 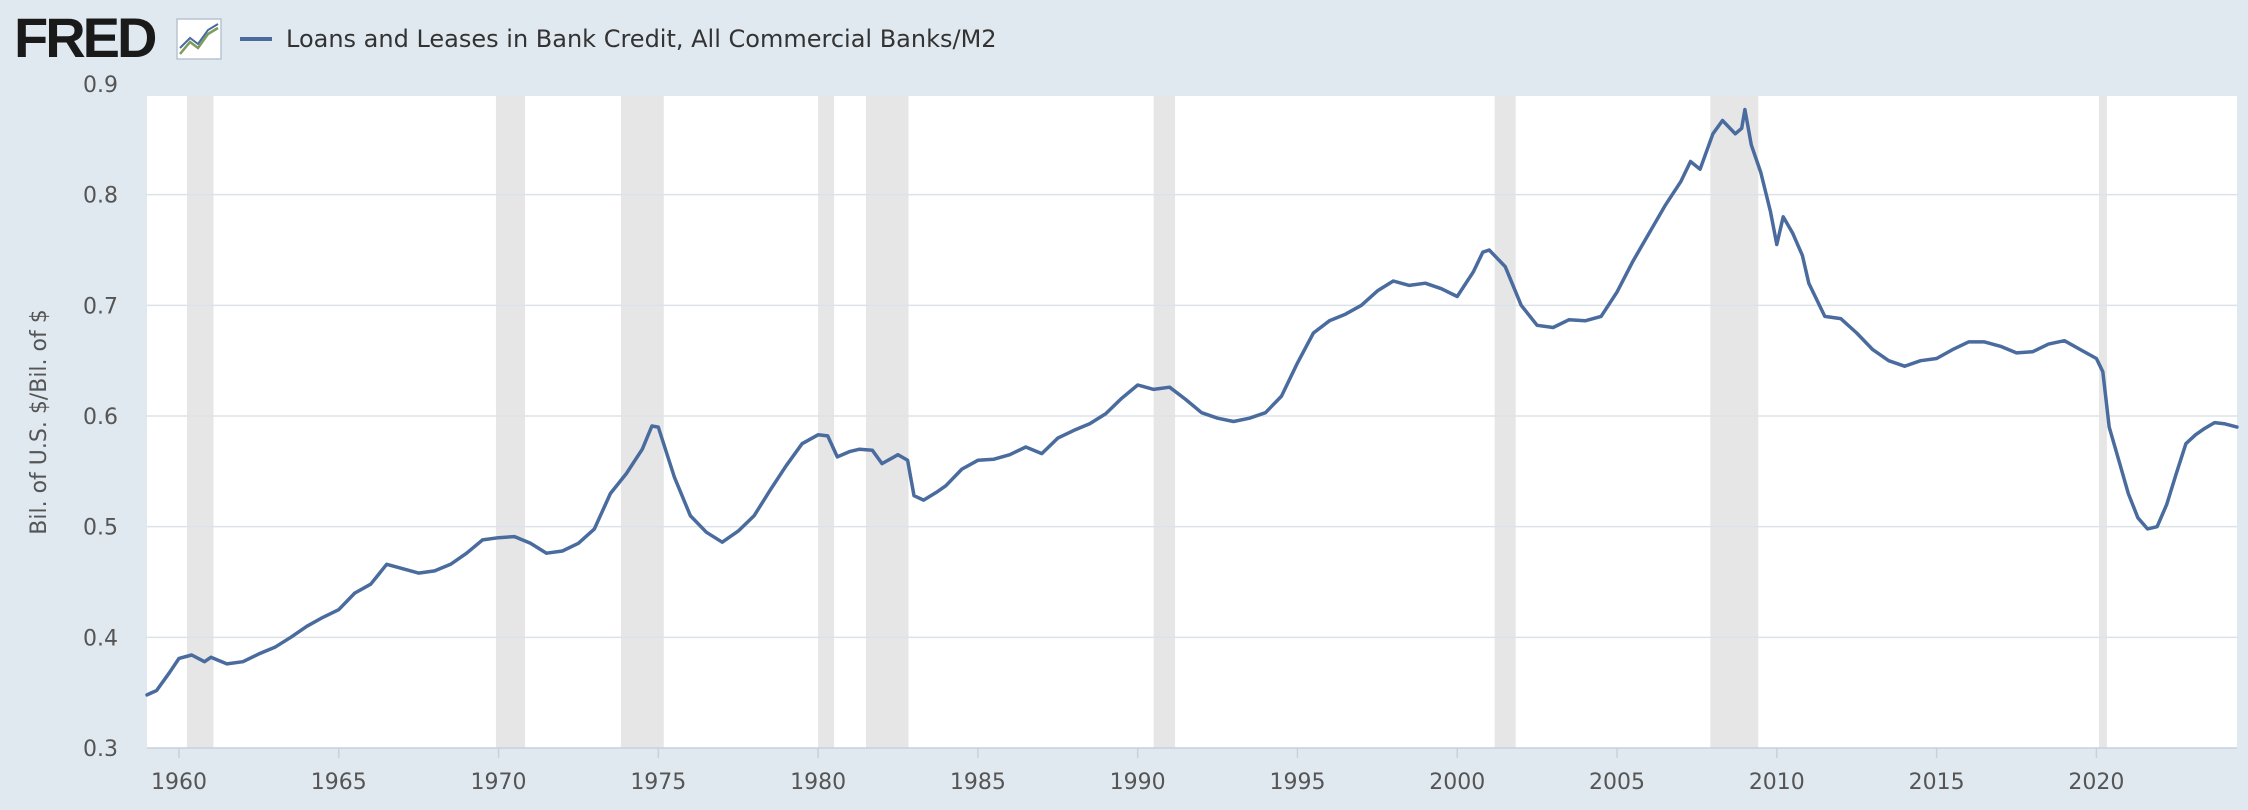 I want to click on y-tick-label: 0.4, so click(x=100, y=638).